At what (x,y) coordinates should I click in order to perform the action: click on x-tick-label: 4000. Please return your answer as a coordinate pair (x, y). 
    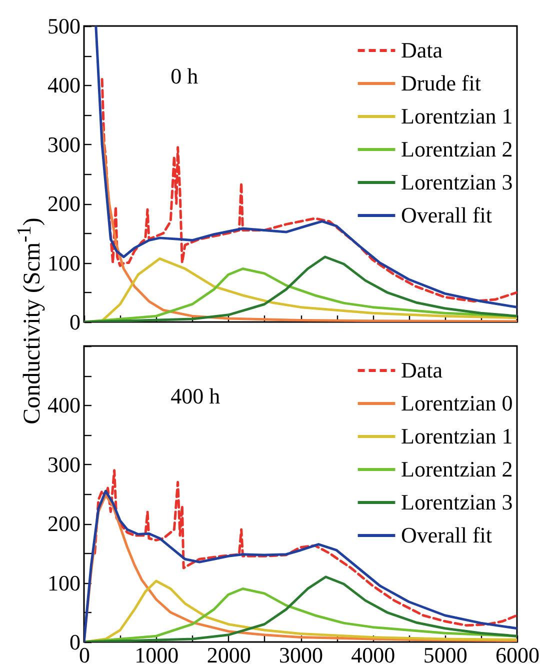
    Looking at the image, I should click on (373, 654).